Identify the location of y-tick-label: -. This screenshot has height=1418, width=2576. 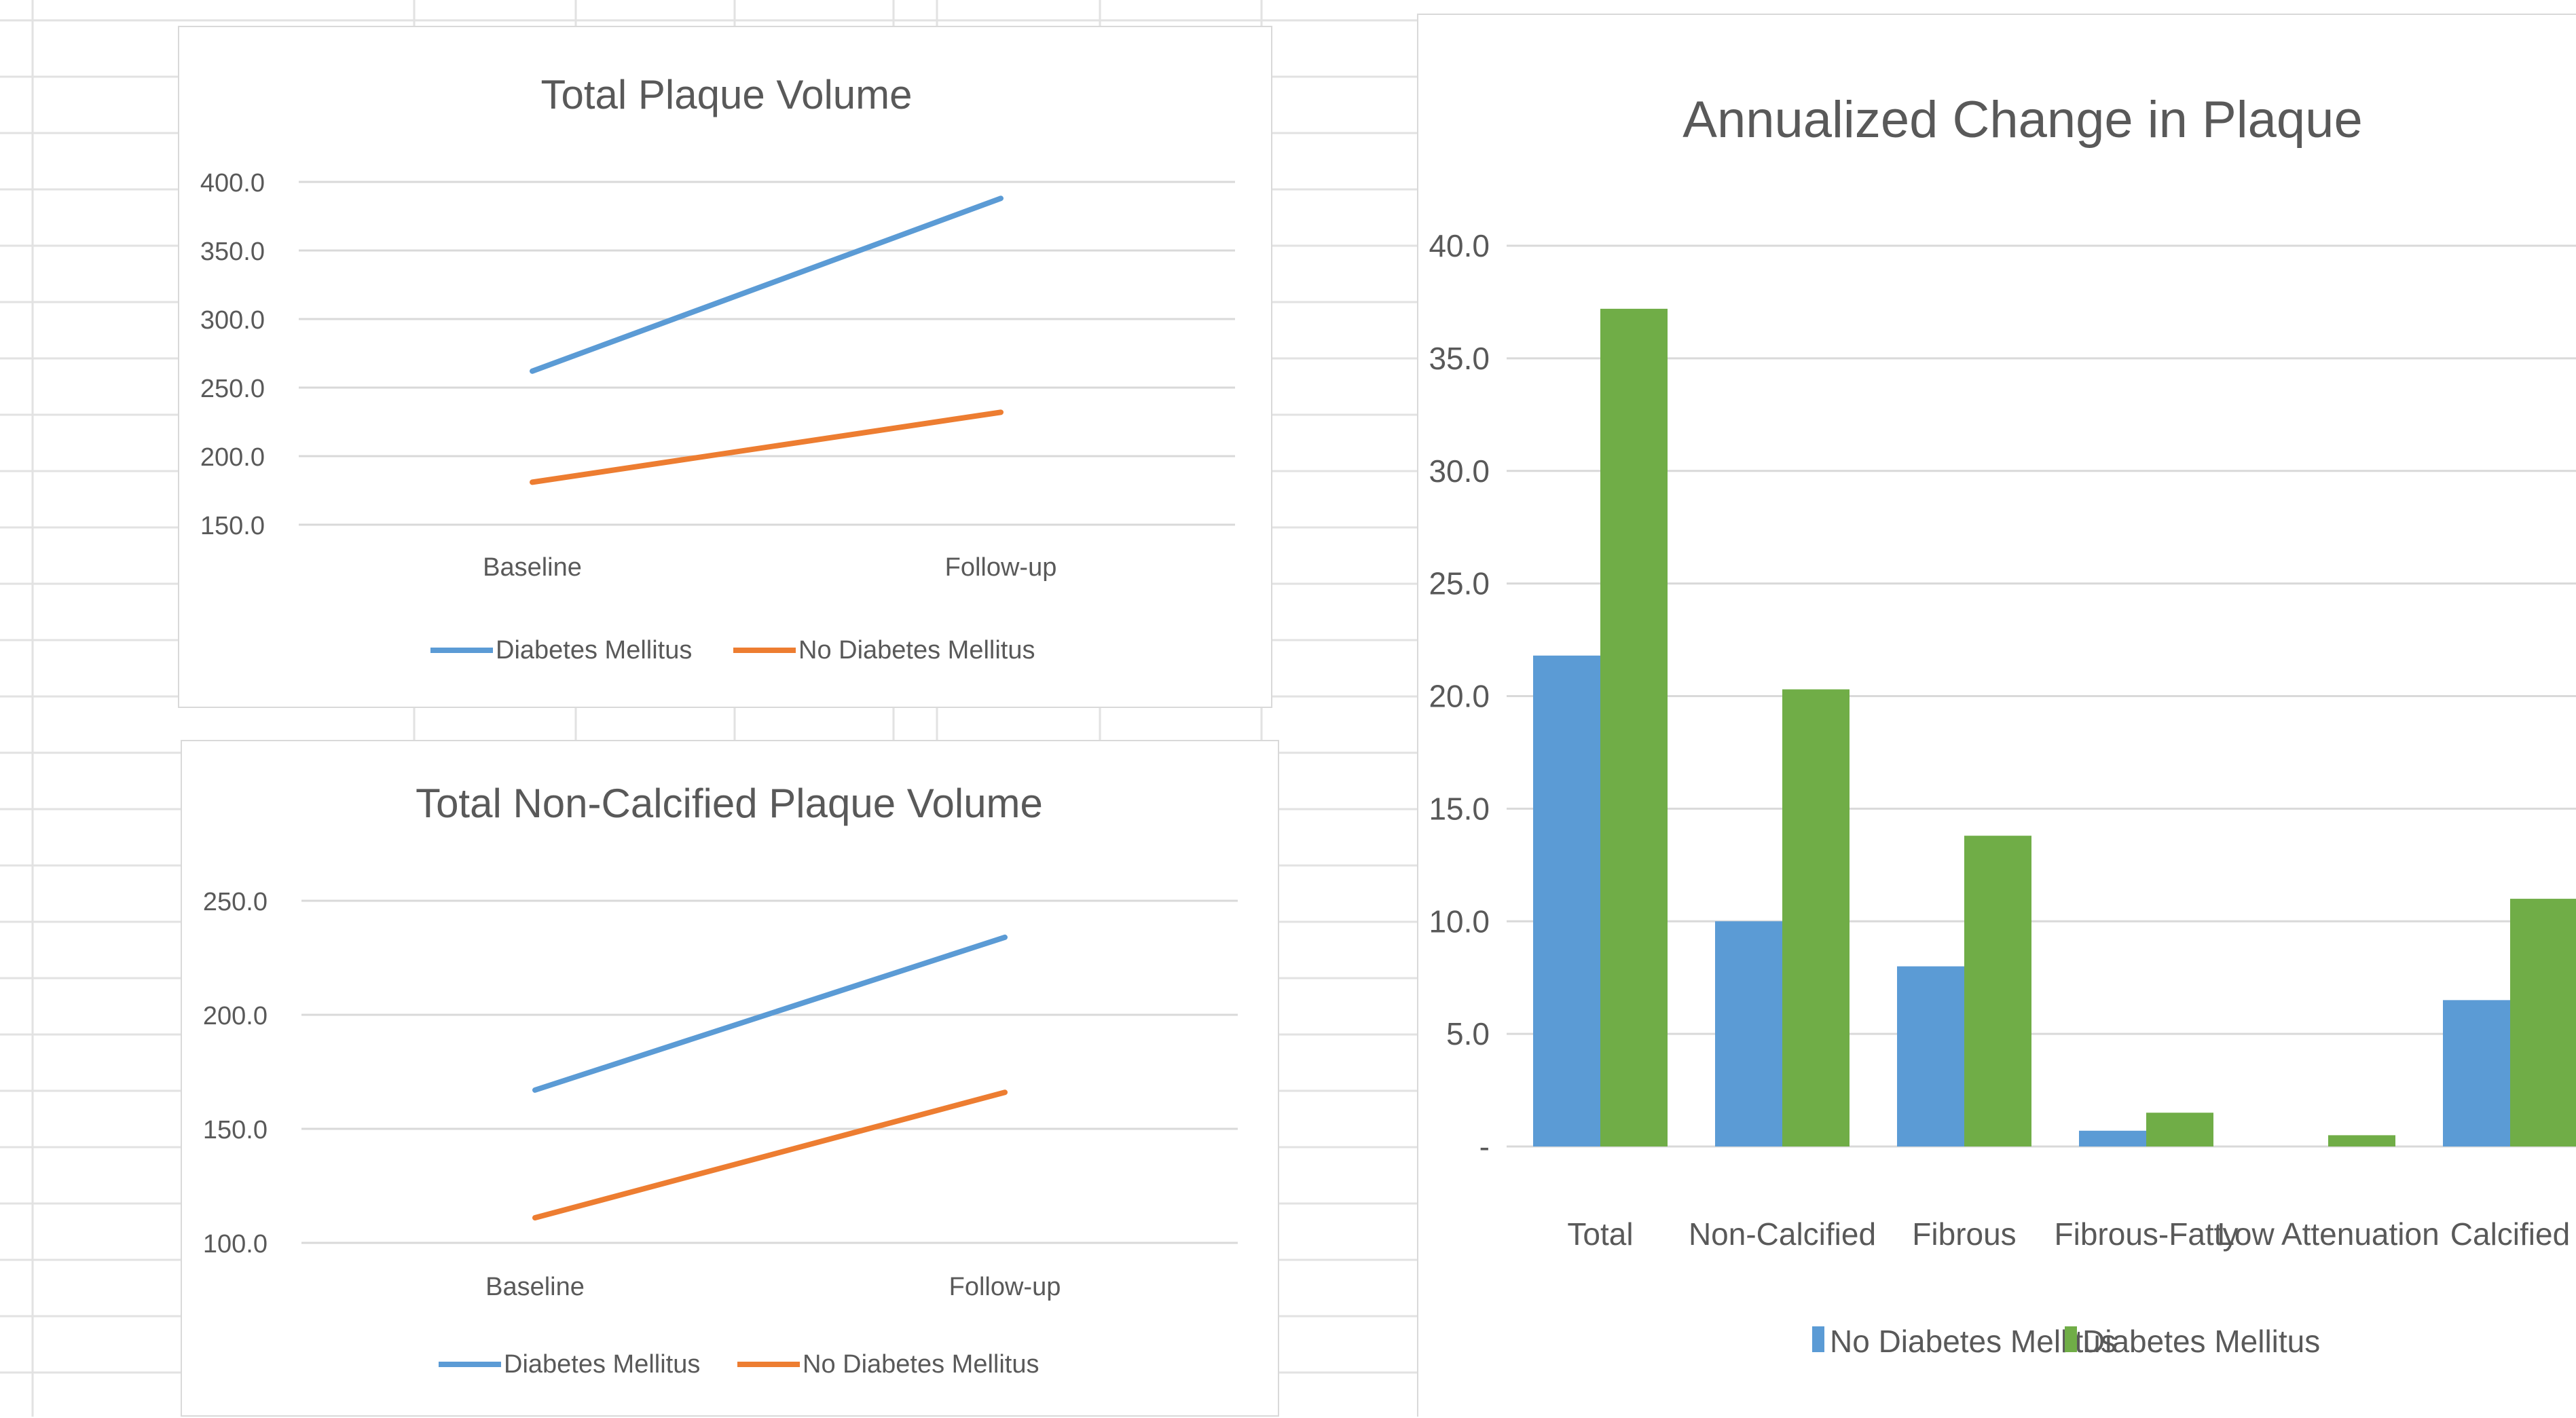
(1484, 1146).